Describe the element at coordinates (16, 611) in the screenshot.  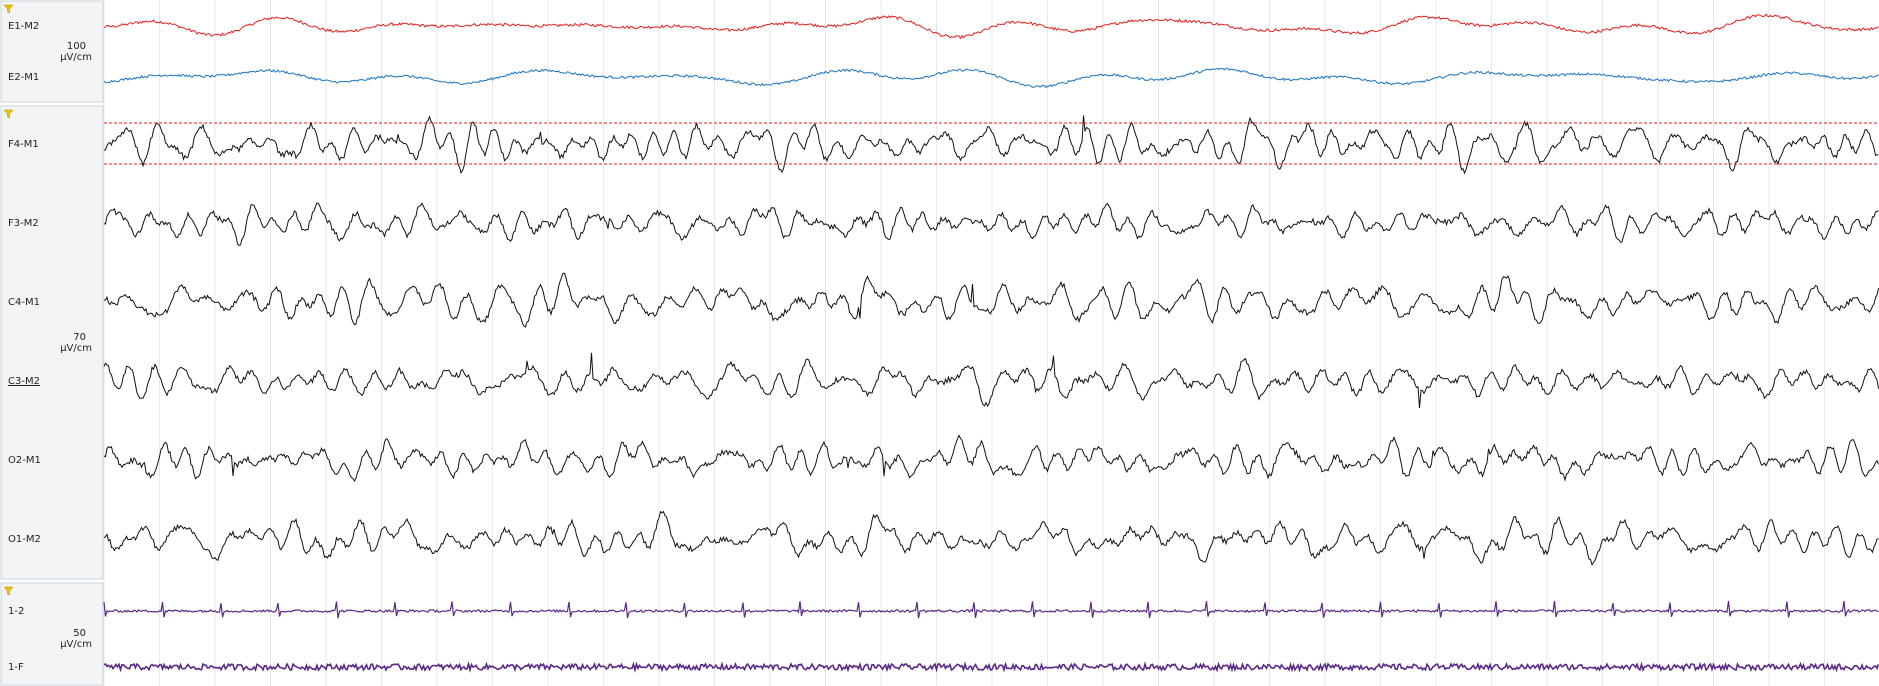
I see `channel-label: 1-2` at that location.